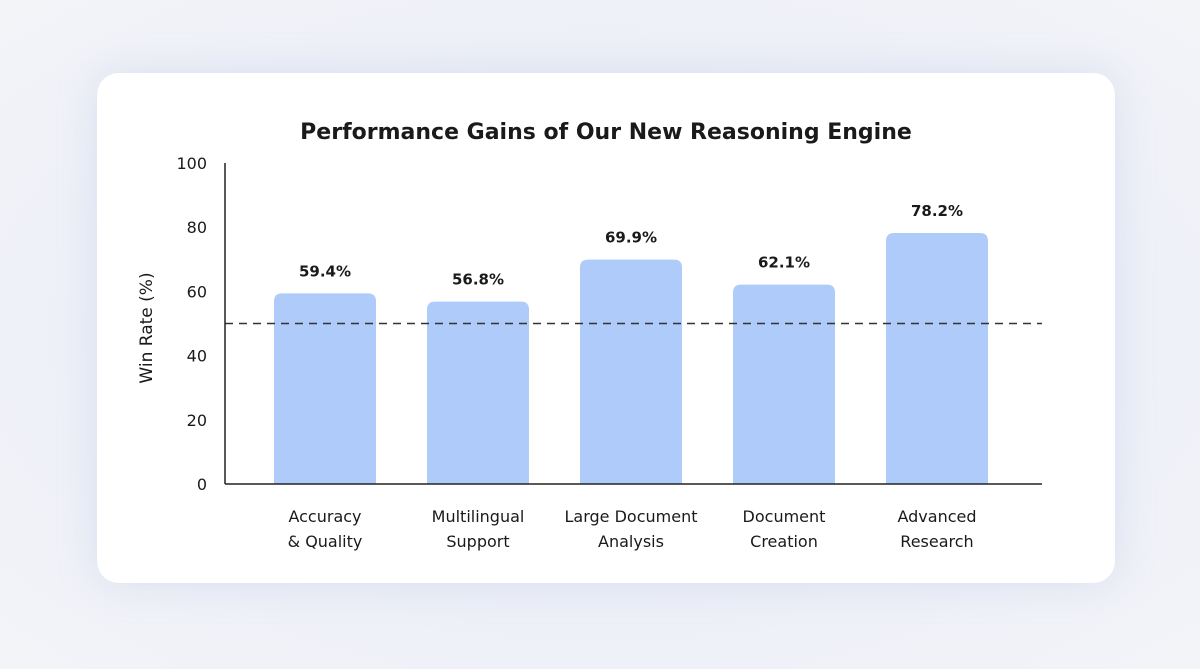 The height and width of the screenshot is (669, 1200). I want to click on value-label-4: 62.1%, so click(784, 263).